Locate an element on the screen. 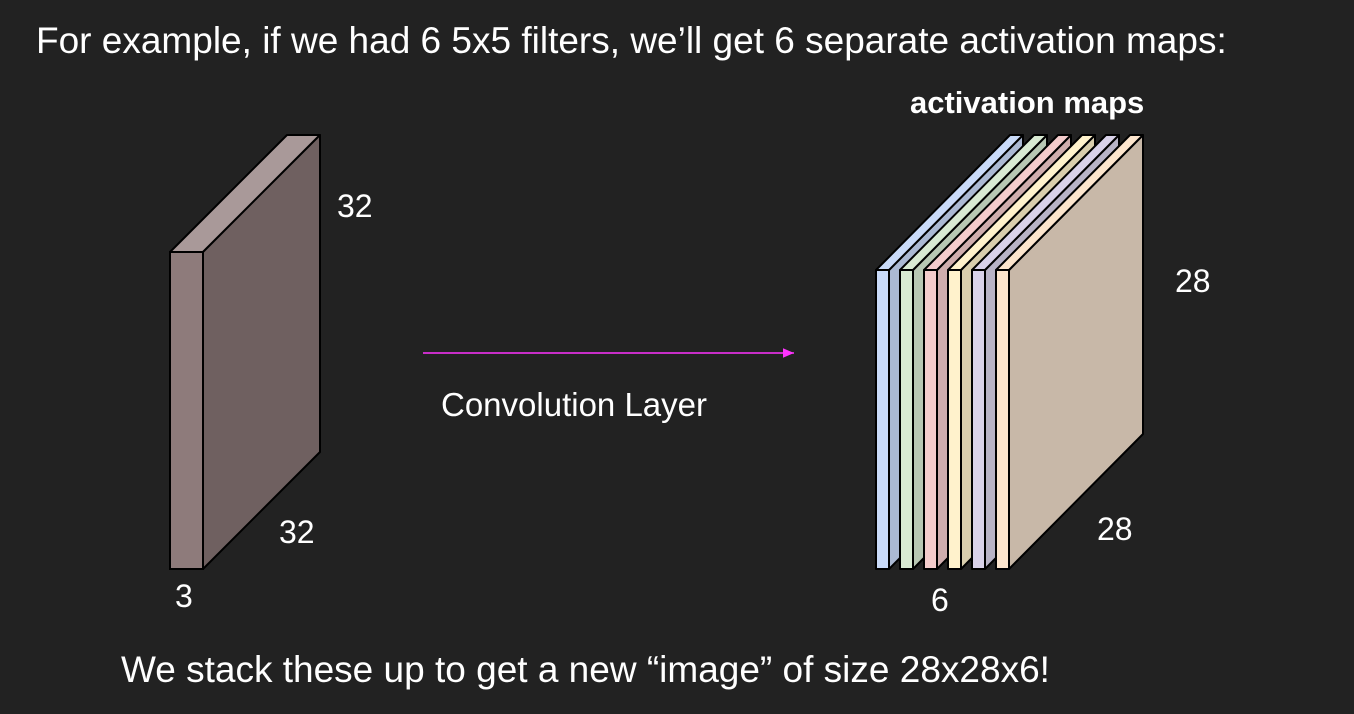 This screenshot has width=1354, height=714. output-depth-label: 6 is located at coordinates (940, 600).